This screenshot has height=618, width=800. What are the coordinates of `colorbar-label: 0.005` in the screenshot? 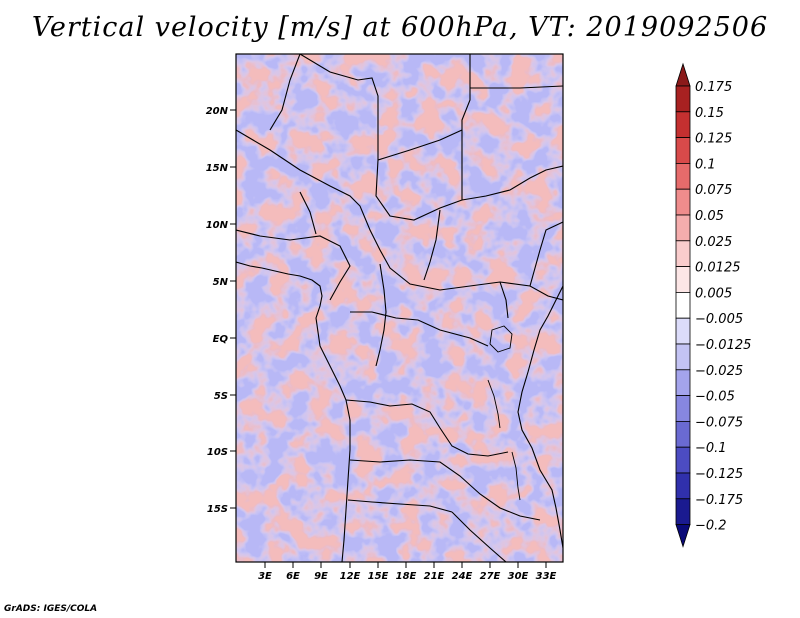 It's located at (713, 293).